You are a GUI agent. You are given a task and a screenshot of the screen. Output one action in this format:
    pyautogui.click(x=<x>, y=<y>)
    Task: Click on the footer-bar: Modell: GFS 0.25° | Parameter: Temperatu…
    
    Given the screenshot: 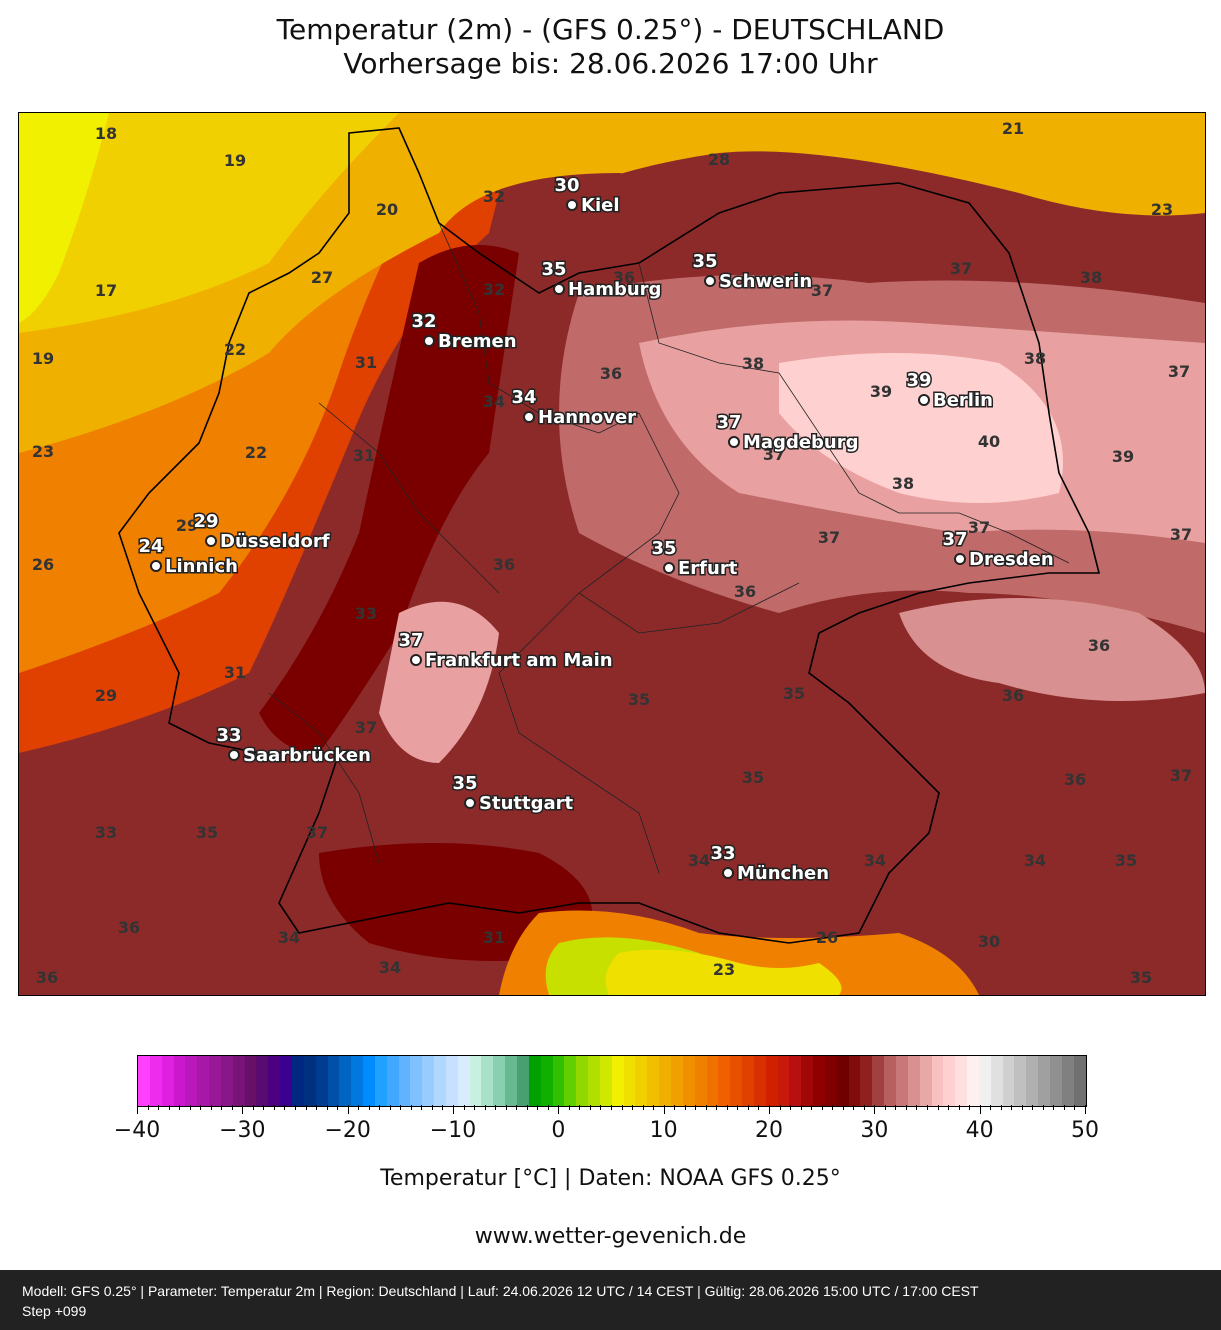 What is the action you would take?
    pyautogui.click(x=610, y=1300)
    